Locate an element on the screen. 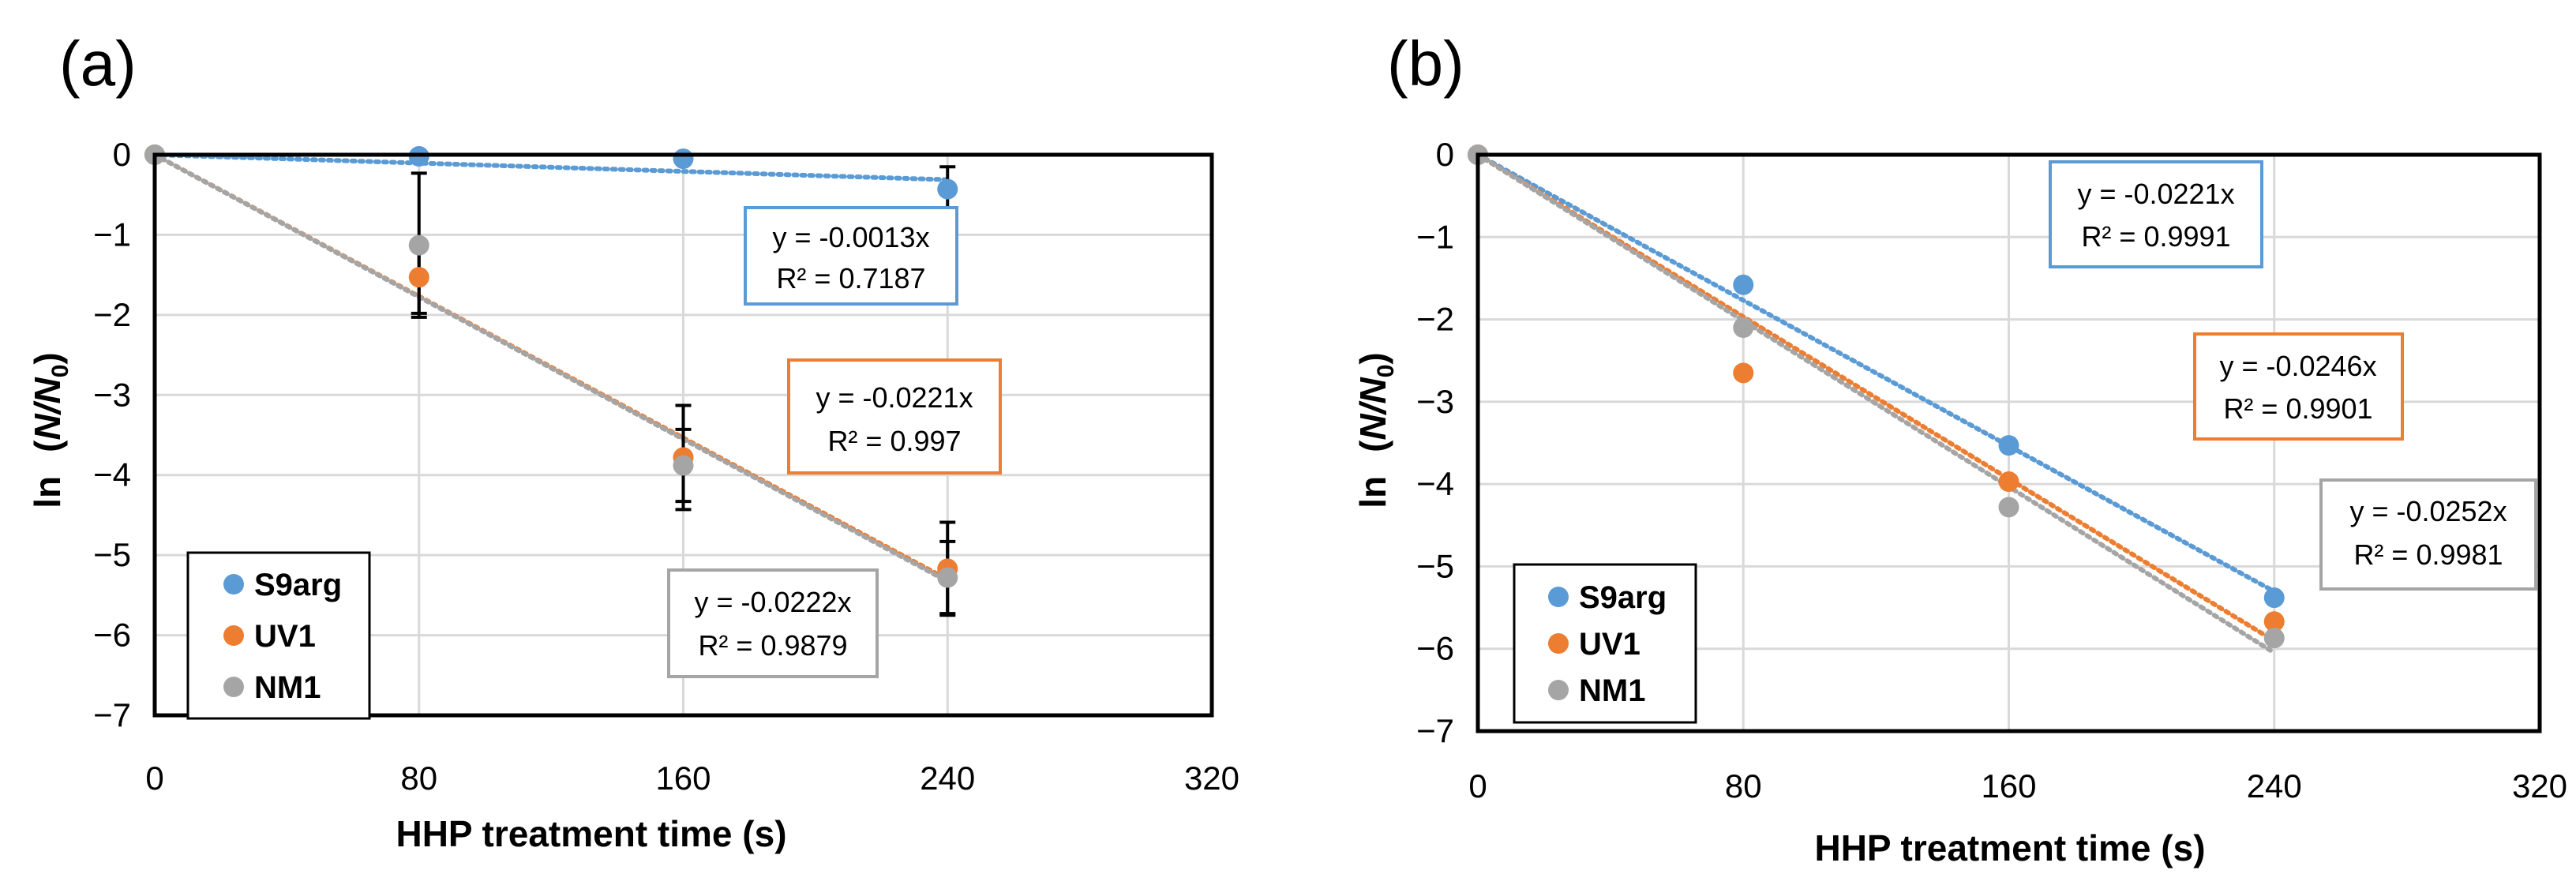  legend-label-s9arg-a: S9arg is located at coordinates (298, 585).